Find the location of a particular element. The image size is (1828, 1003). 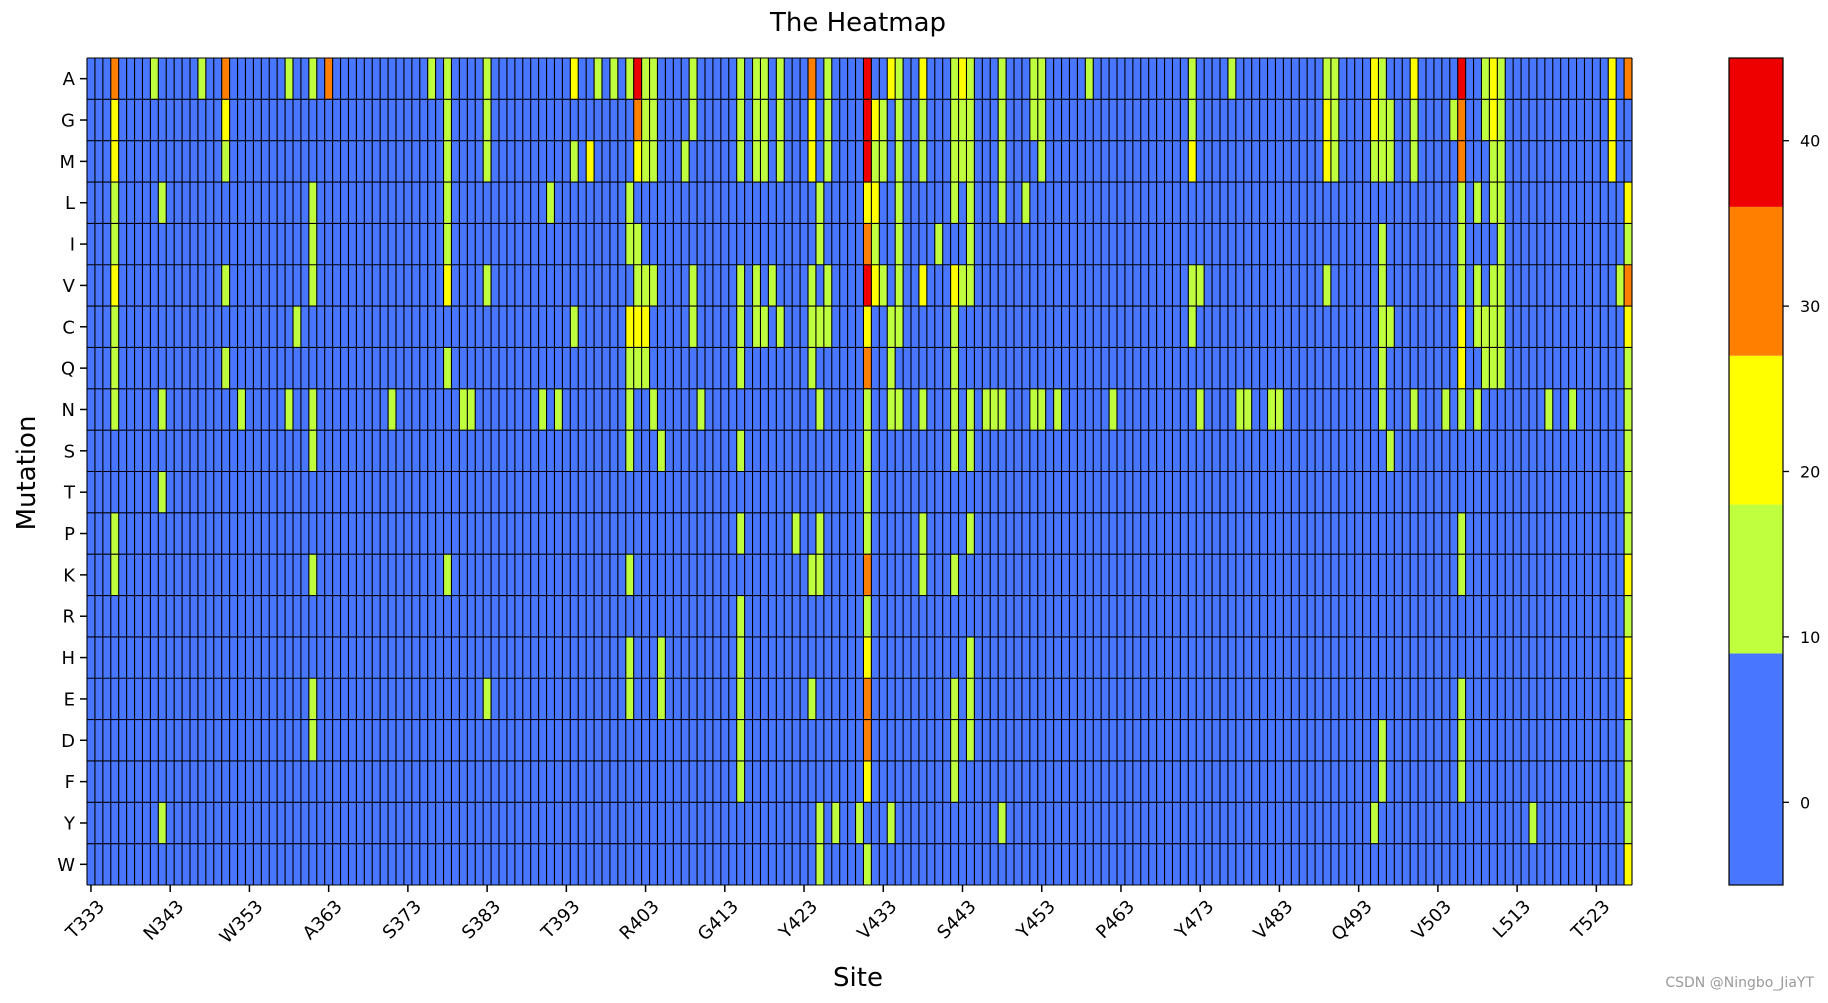

y-tick-label-K: K is located at coordinates (69, 575).